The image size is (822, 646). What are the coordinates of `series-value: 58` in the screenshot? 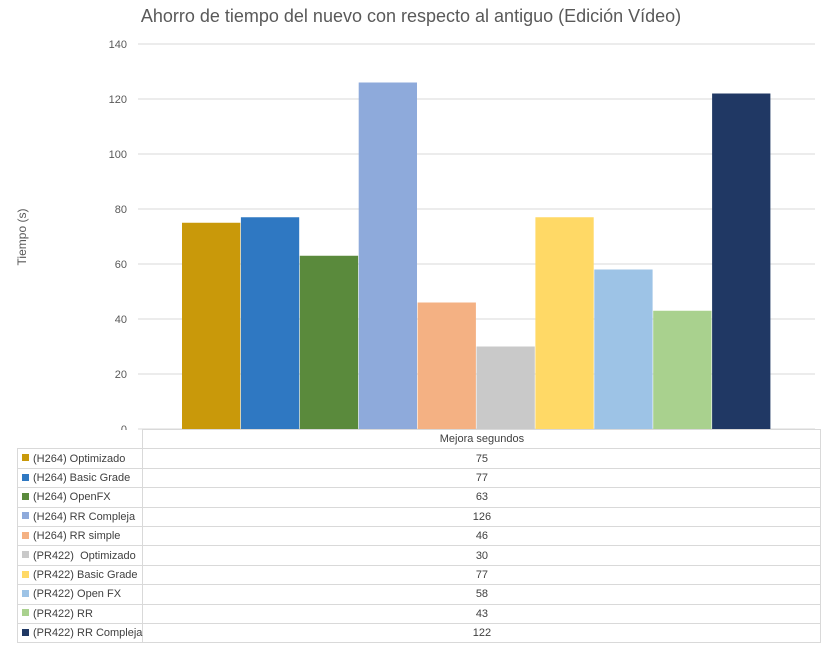 It's located at (482, 594).